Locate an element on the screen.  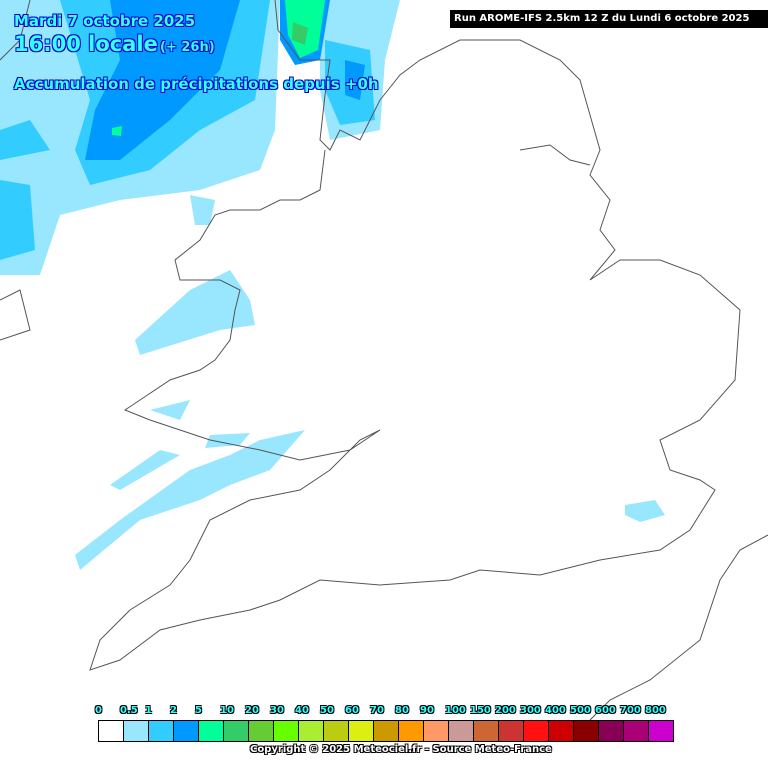
legend-label: 0 is located at coordinates (98, 710).